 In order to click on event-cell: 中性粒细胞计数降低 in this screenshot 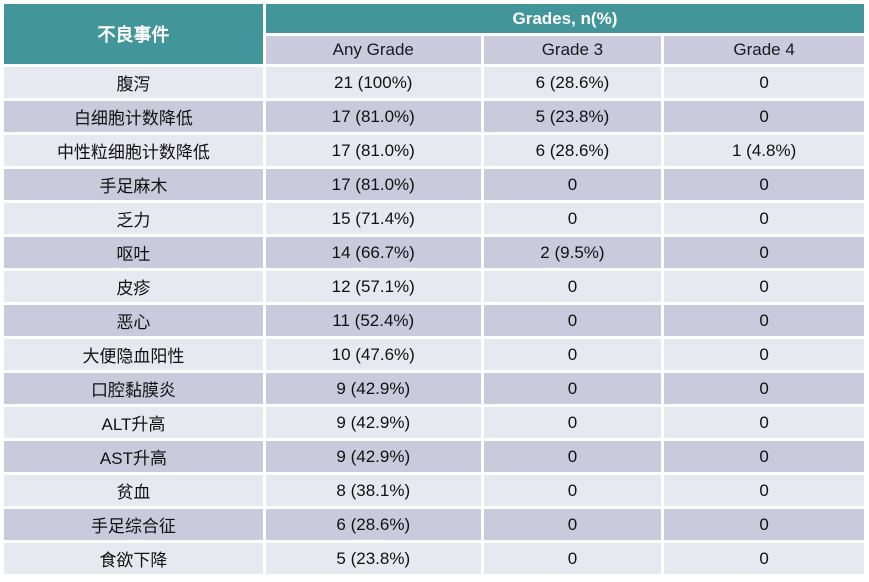, I will do `click(133, 150)`.